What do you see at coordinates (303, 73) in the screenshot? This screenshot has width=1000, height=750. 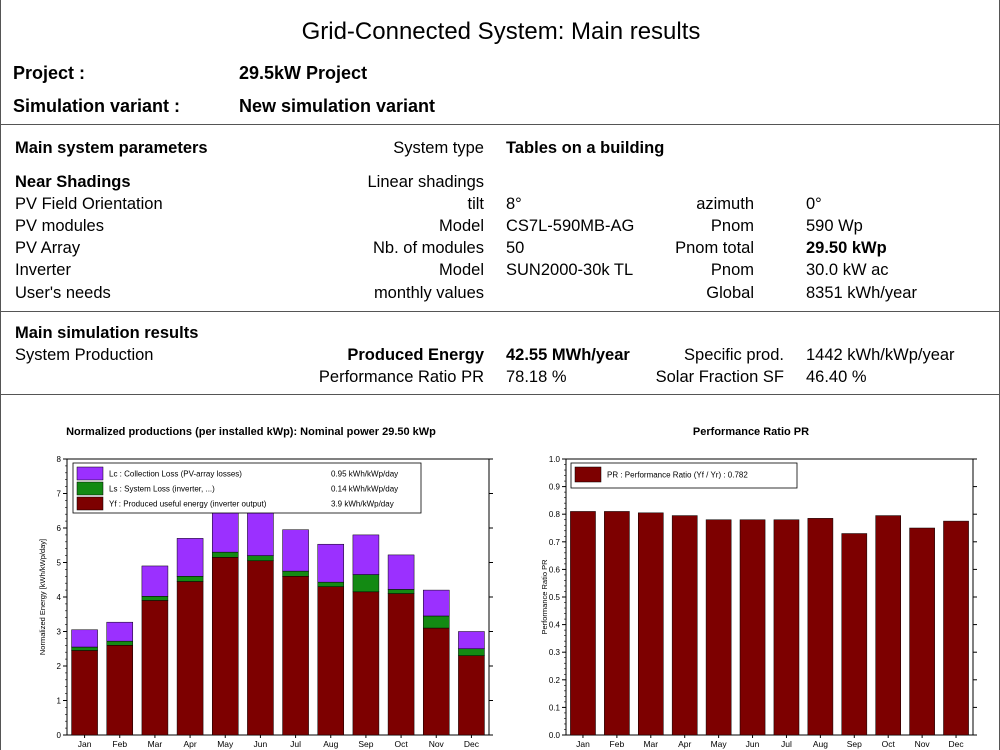 I see `project-value: 29.5kW Project` at bounding box center [303, 73].